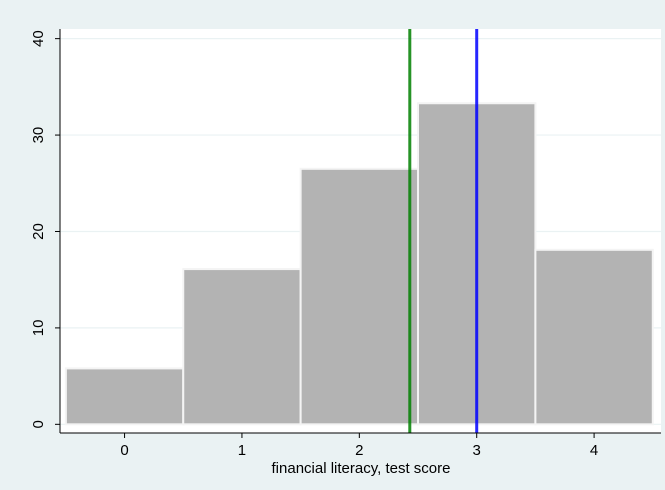 This screenshot has width=665, height=490. What do you see at coordinates (443, 231) in the screenshot?
I see `reference-lines` at bounding box center [443, 231].